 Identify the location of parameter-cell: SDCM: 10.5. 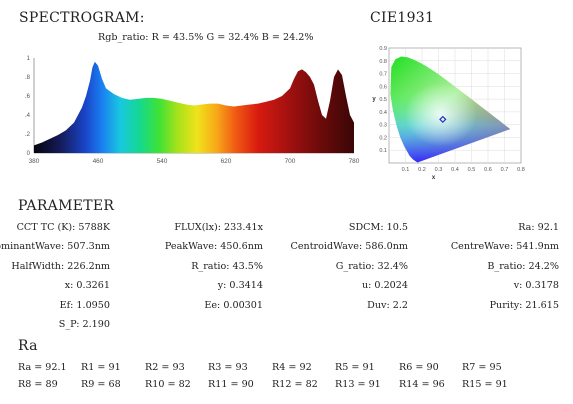
(378, 227).